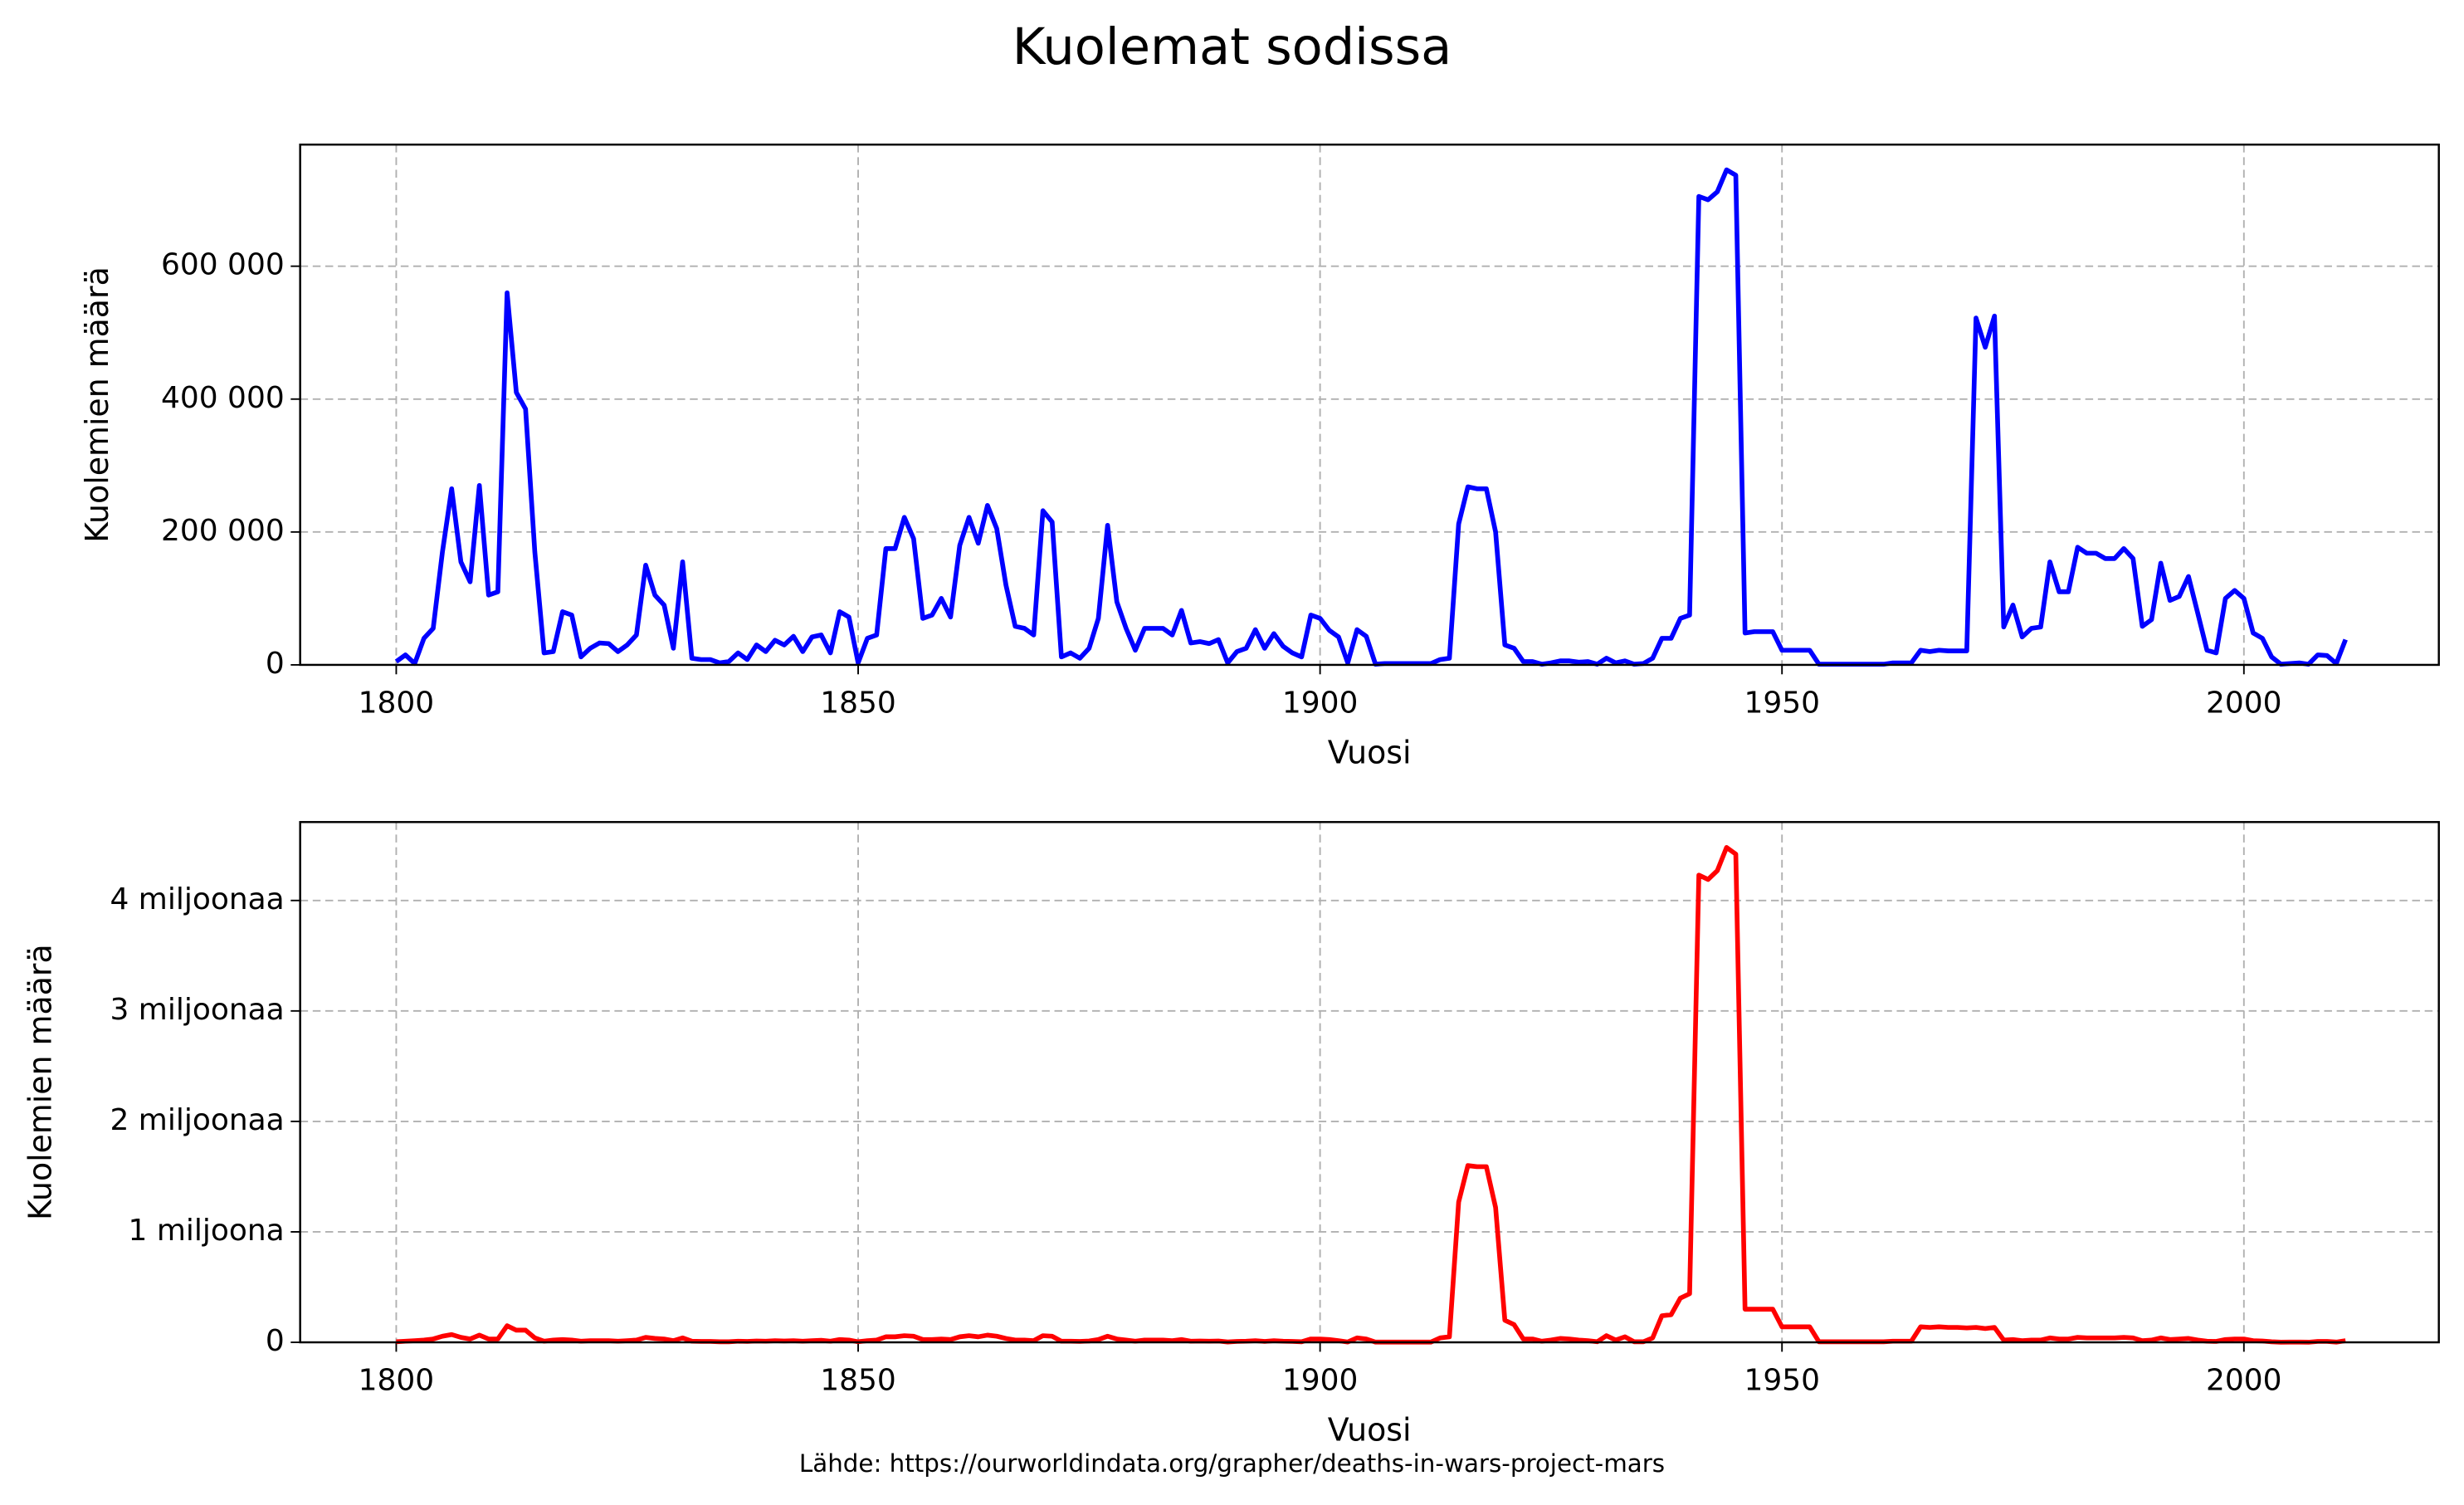 Image resolution: width=2464 pixels, height=1505 pixels. Describe the element at coordinates (223, 265) in the screenshot. I see `y-tick-label: 600 000` at that location.